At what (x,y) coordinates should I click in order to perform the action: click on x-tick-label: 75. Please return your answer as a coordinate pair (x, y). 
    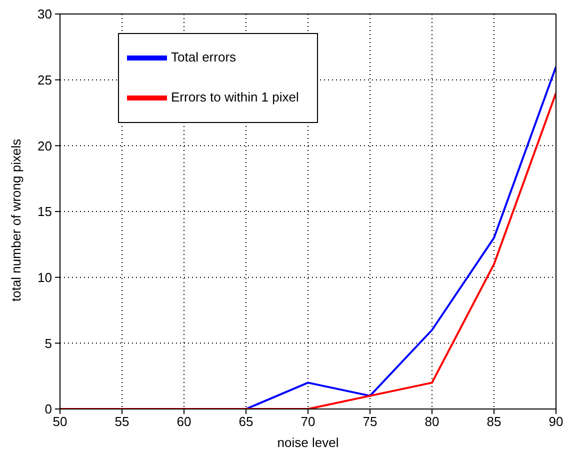
    Looking at the image, I should click on (370, 422).